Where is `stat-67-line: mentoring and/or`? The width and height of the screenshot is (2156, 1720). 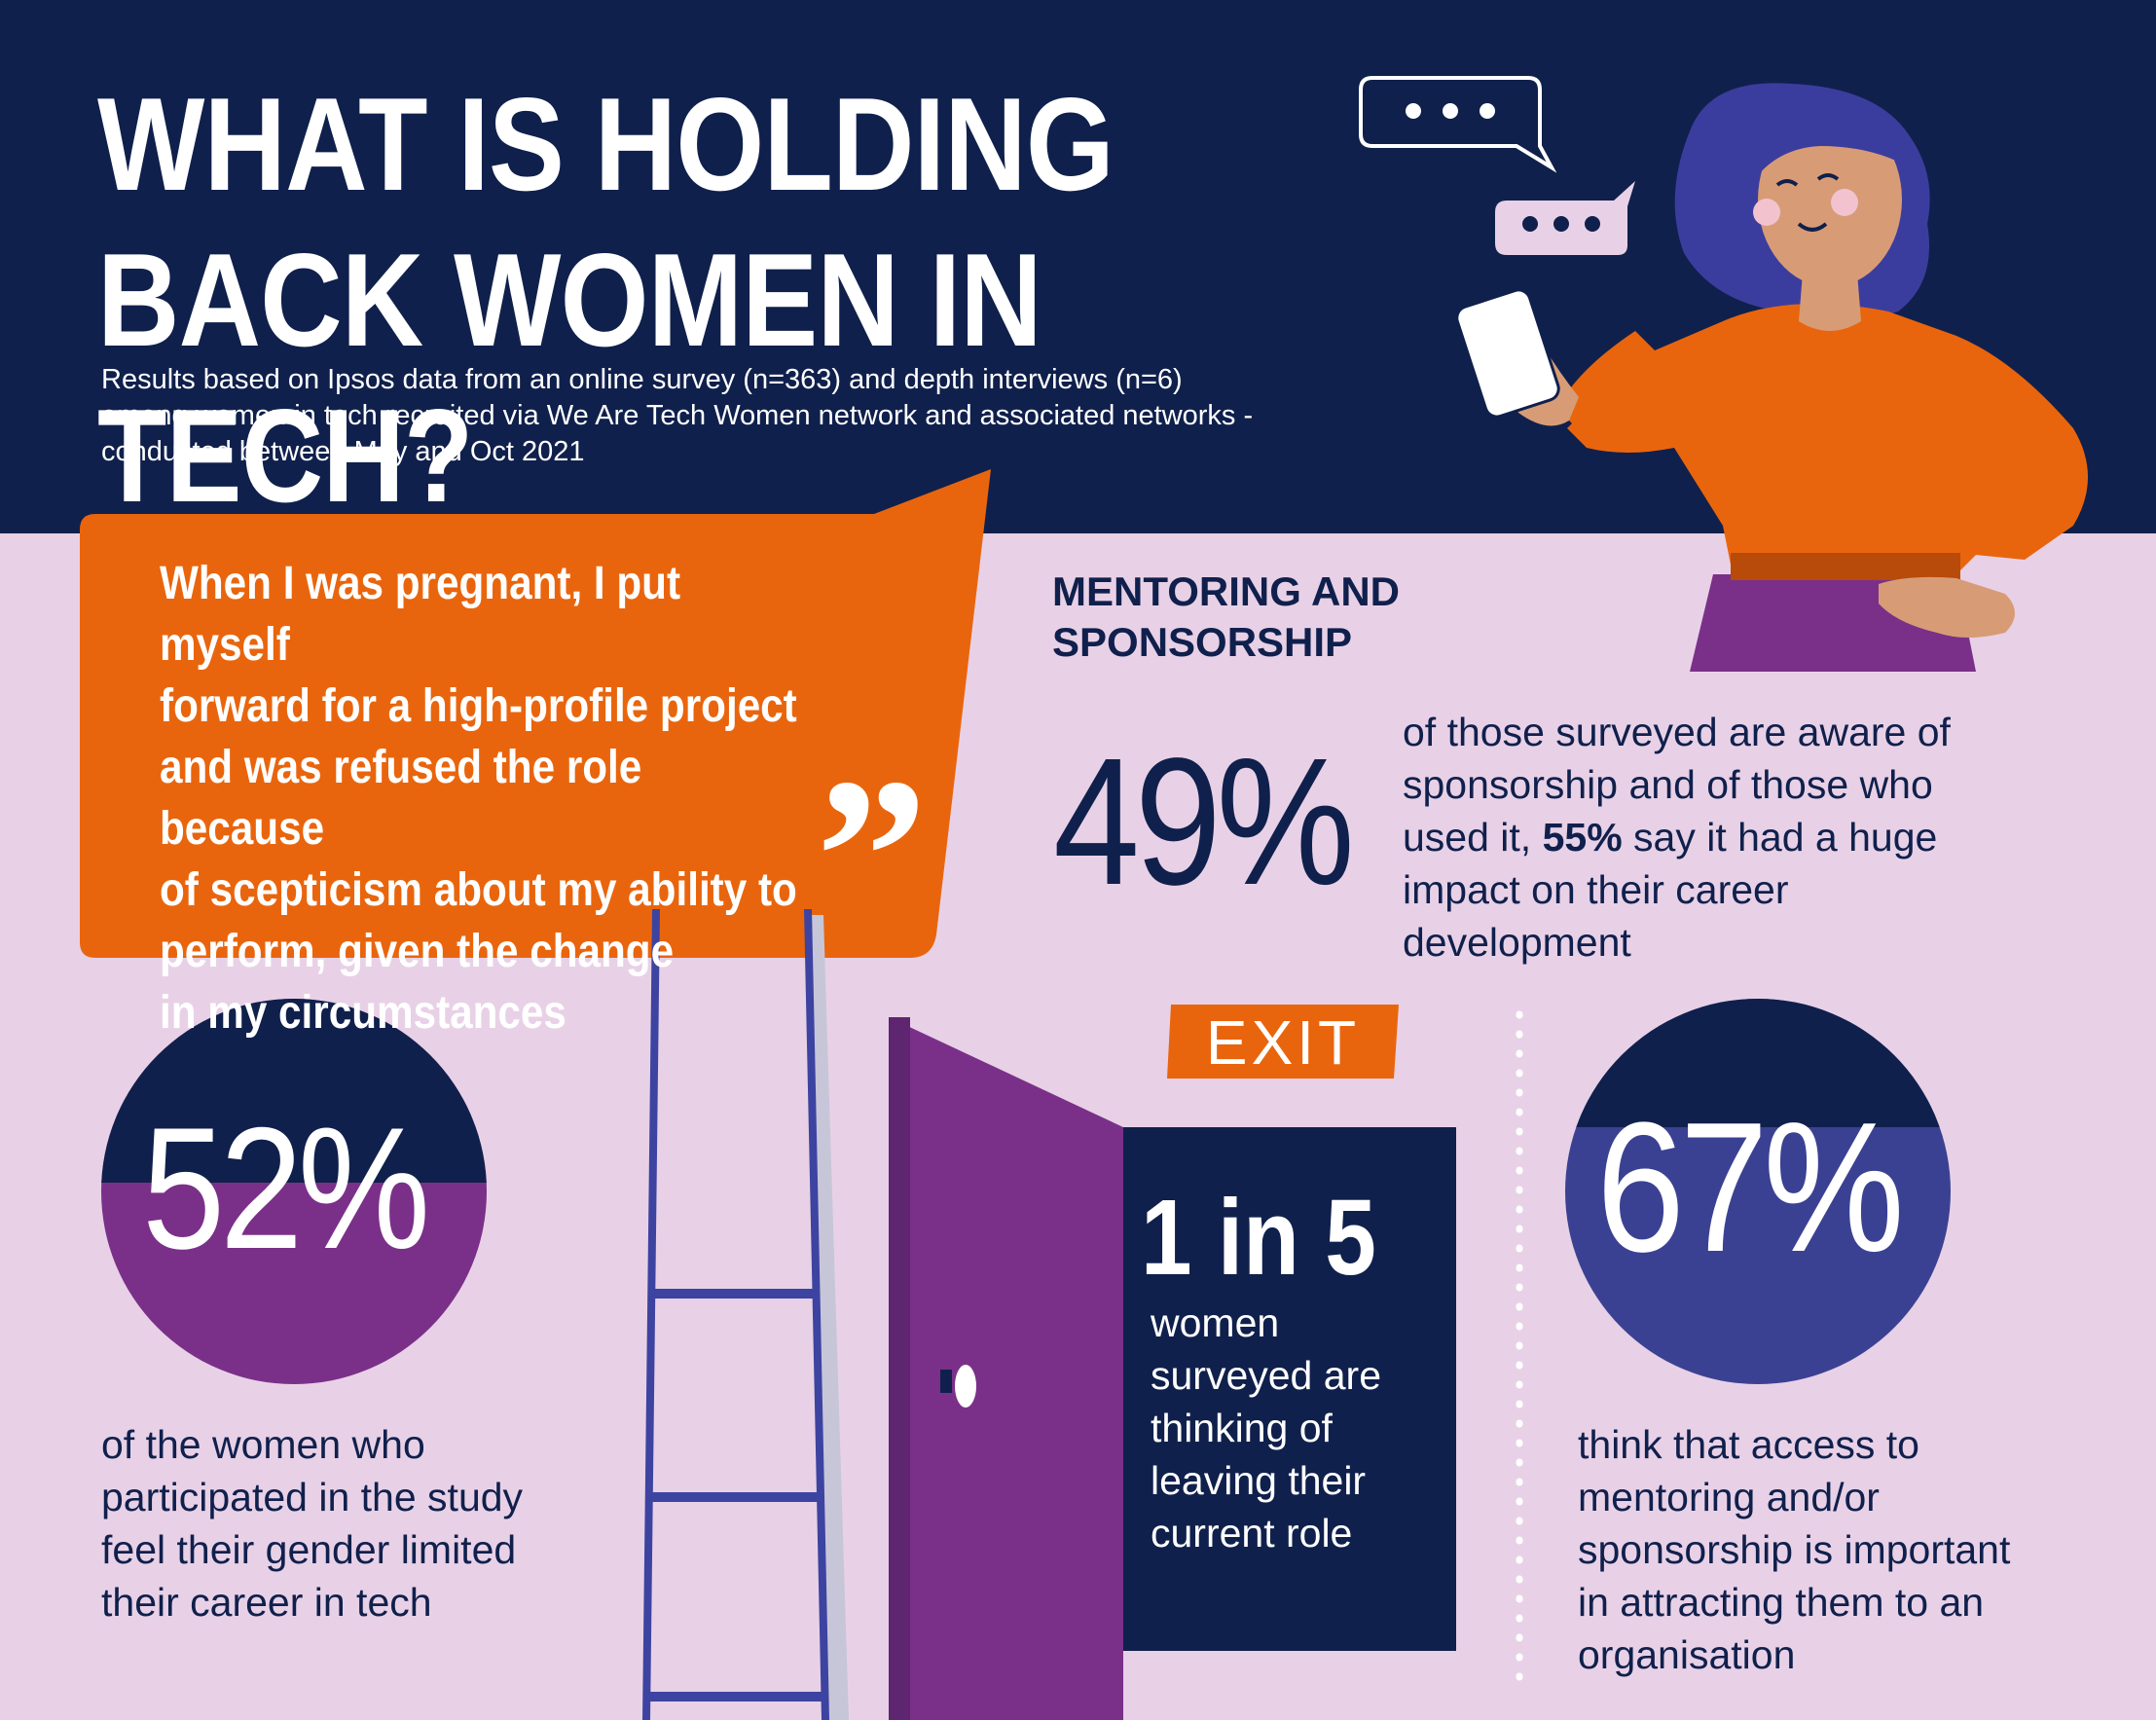 stat-67-line: mentoring and/or is located at coordinates (1729, 1497).